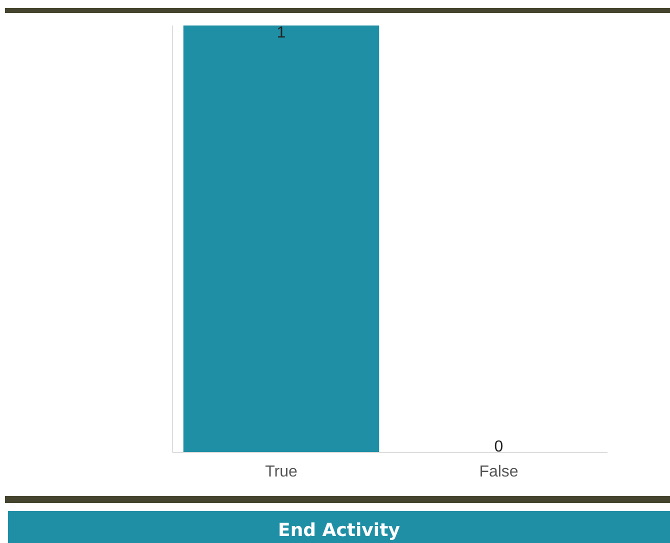  I want to click on x-tick-label: False, so click(498, 472).